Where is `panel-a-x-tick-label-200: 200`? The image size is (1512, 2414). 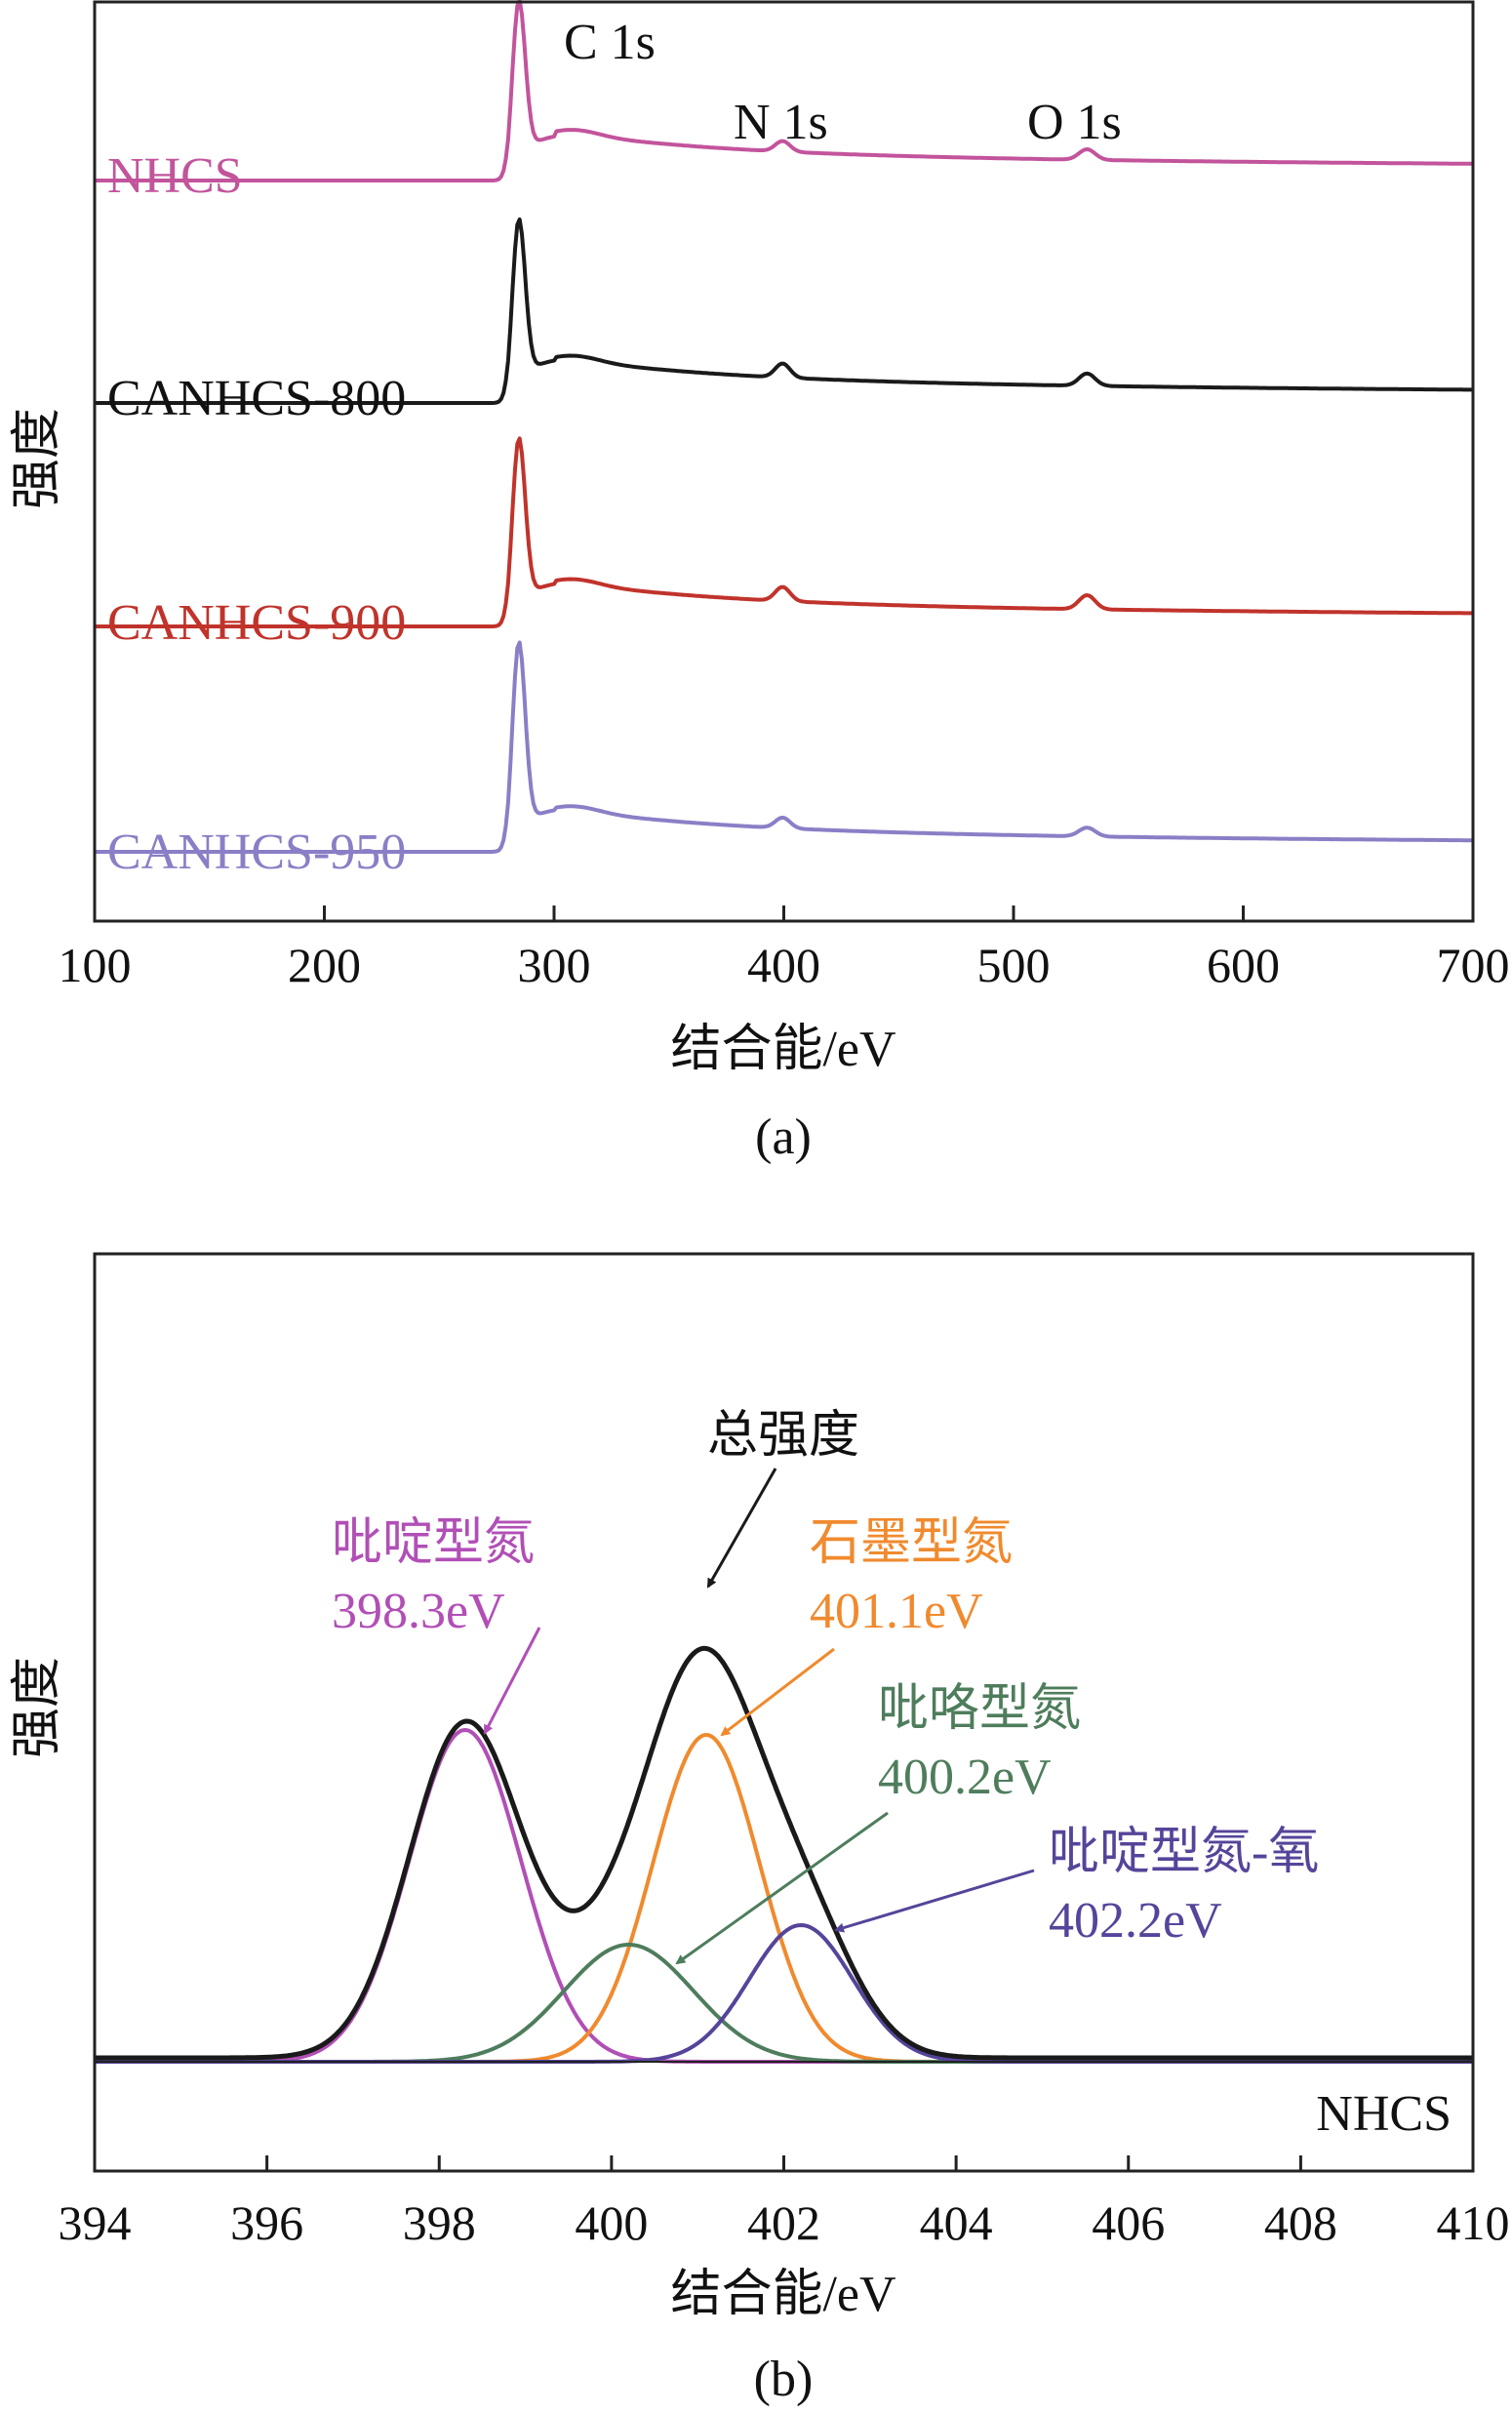
panel-a-x-tick-label-200: 200 is located at coordinates (324, 965).